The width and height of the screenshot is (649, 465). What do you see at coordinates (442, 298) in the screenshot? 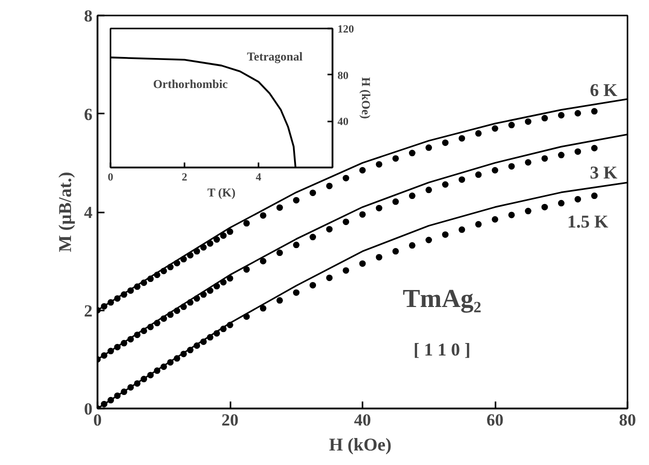
I see `annotation: TmAg₂` at bounding box center [442, 298].